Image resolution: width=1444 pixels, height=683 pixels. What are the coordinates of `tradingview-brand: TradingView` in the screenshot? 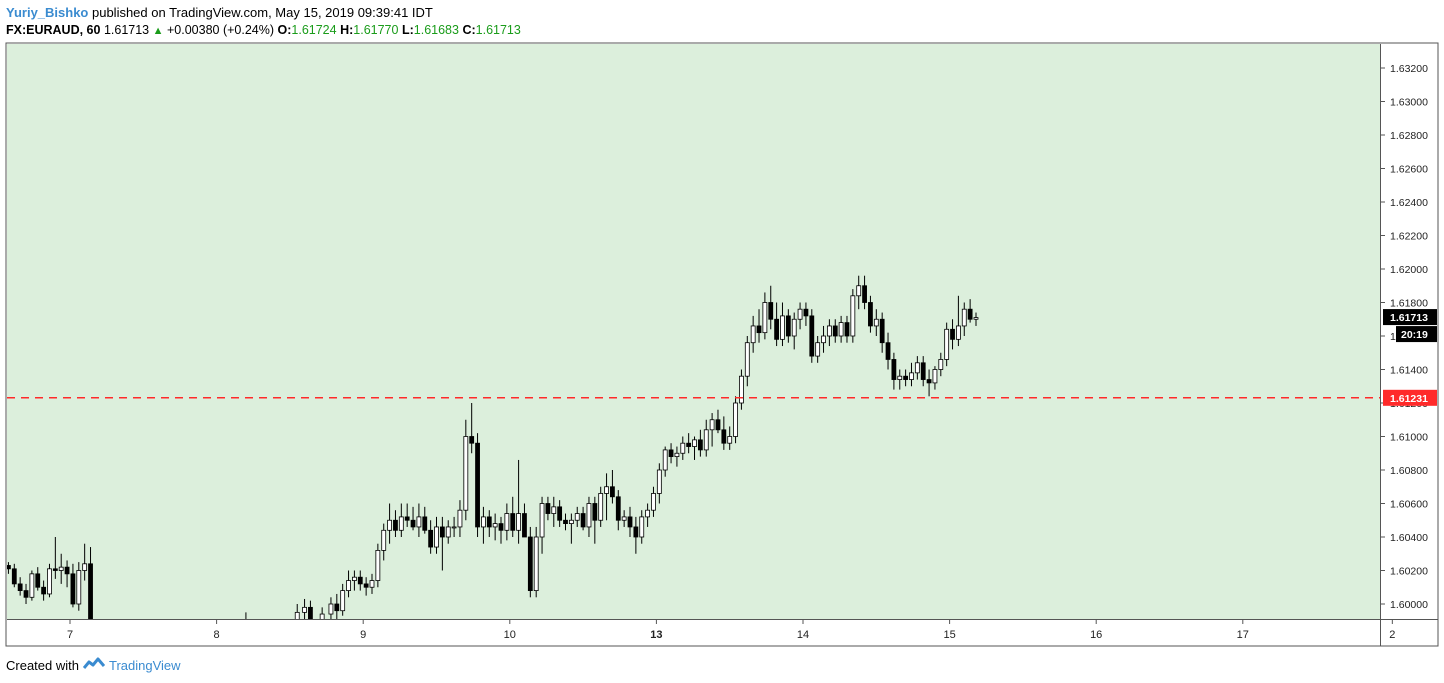 It's located at (144, 665).